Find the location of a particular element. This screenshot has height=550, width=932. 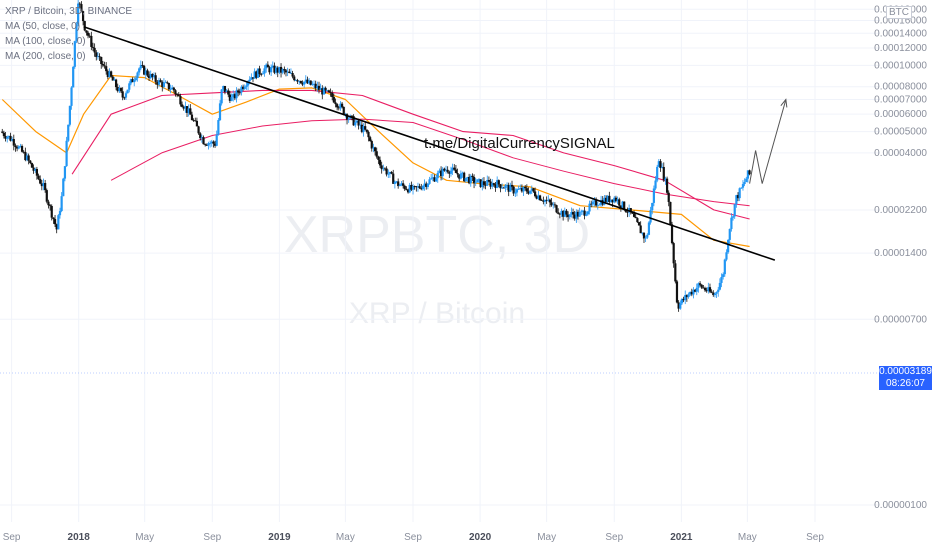

y-tick-label: 0.00016000 is located at coordinates (900, 21).